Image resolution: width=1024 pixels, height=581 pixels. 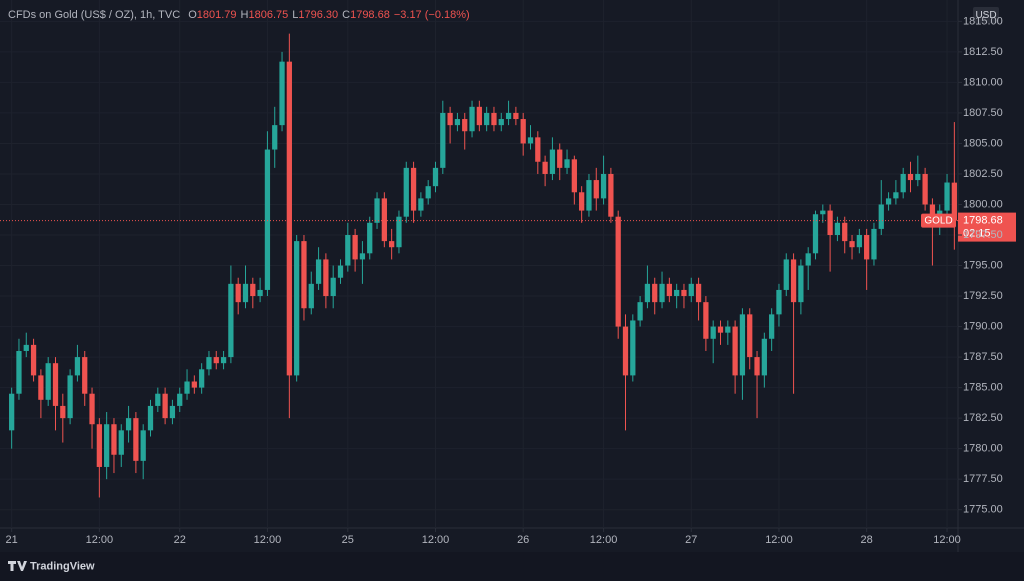 I want to click on y-tick-label: 1815.00, so click(x=983, y=21).